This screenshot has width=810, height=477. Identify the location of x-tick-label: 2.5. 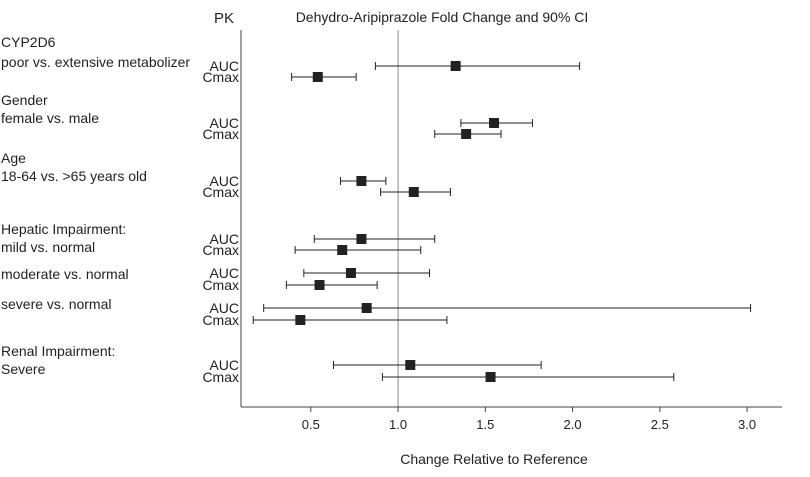
(660, 424).